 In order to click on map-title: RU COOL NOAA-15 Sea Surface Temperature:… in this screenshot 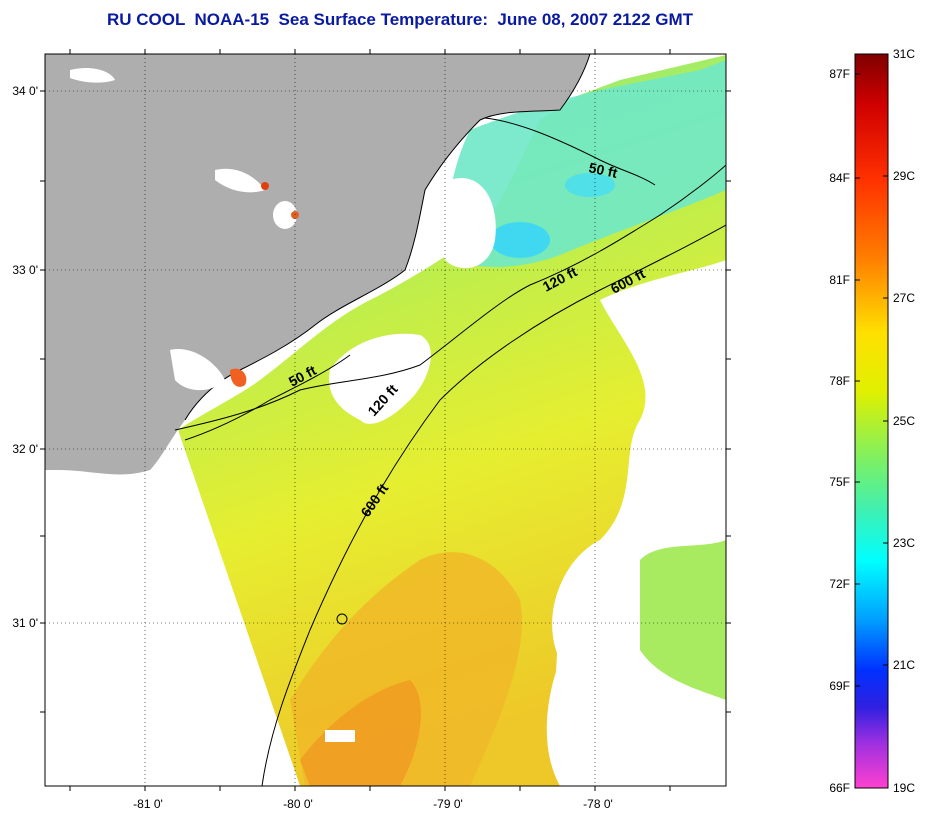, I will do `click(400, 19)`.